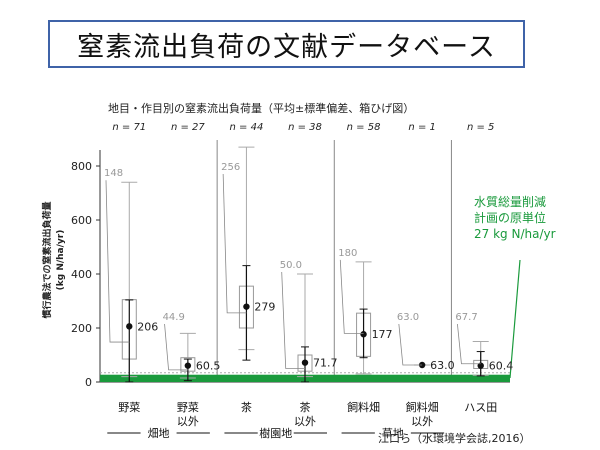 The image size is (600, 450). Describe the element at coordinates (174, 317) in the screenshot. I see `mean-value-label: 44.9` at that location.